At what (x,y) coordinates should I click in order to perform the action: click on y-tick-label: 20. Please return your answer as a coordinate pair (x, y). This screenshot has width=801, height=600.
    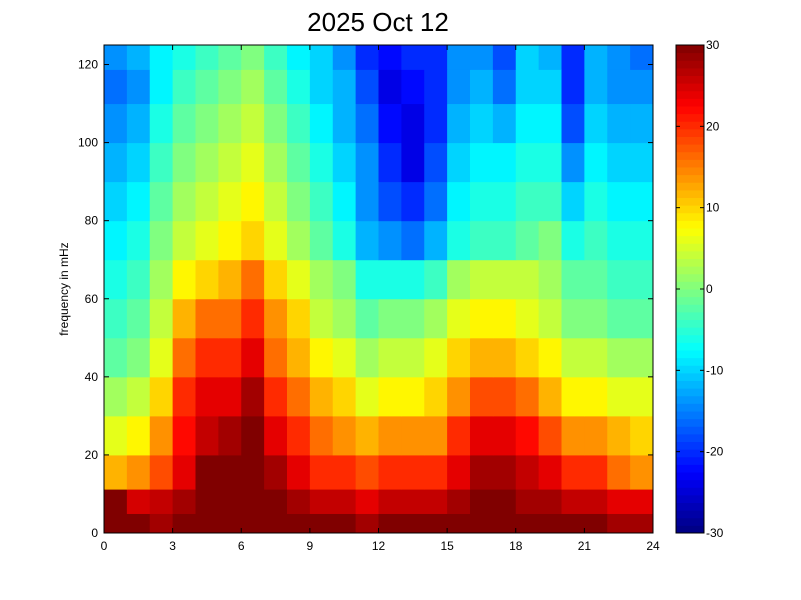
    Looking at the image, I should click on (92, 455).